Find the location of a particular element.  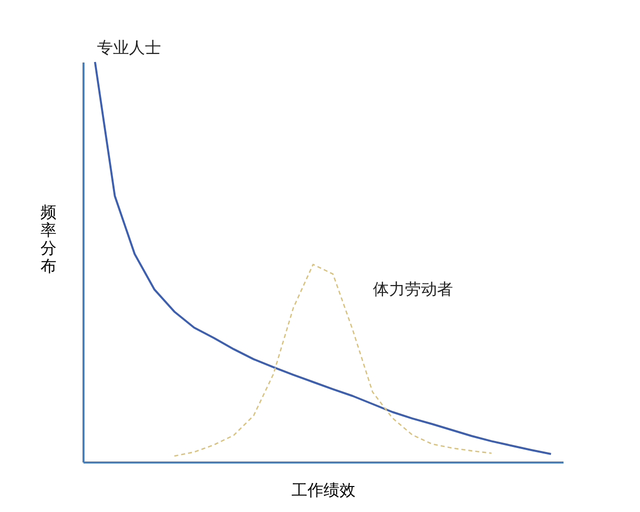

series-label: 体力劳动者 is located at coordinates (413, 288).